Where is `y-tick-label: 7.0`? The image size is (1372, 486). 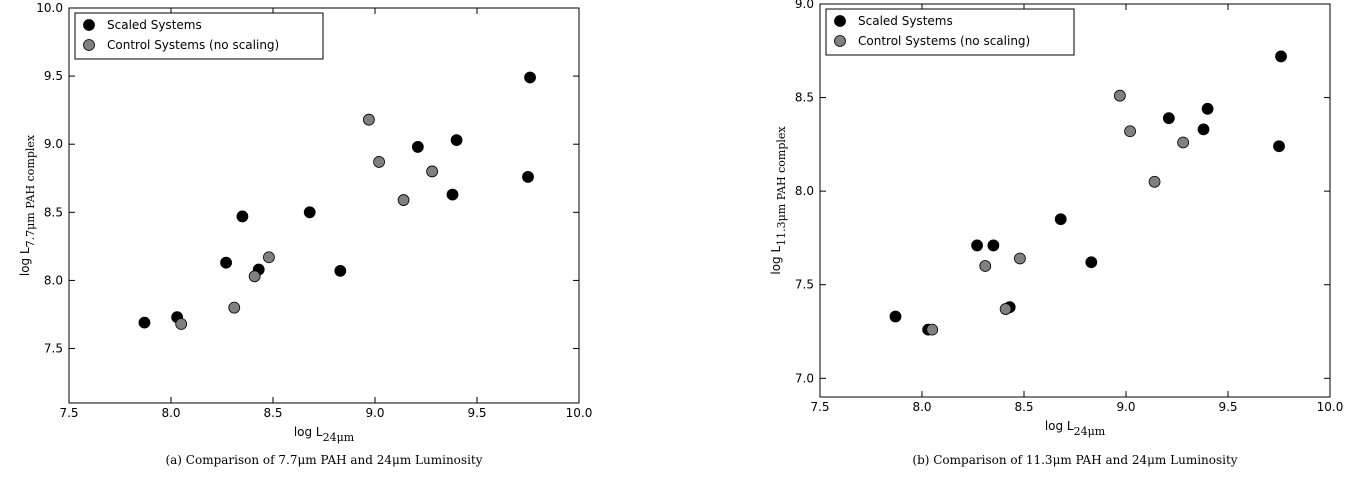 y-tick-label: 7.0 is located at coordinates (804, 378).